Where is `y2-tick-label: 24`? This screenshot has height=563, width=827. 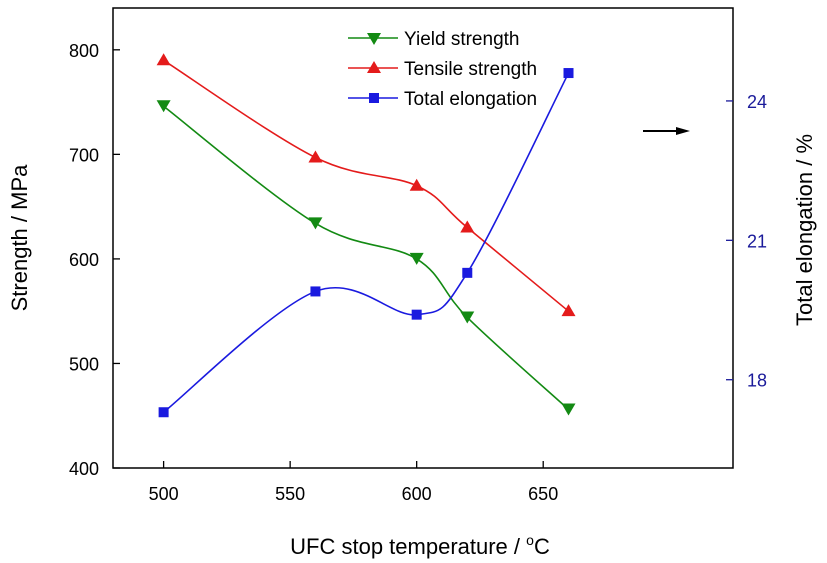 y2-tick-label: 24 is located at coordinates (757, 102).